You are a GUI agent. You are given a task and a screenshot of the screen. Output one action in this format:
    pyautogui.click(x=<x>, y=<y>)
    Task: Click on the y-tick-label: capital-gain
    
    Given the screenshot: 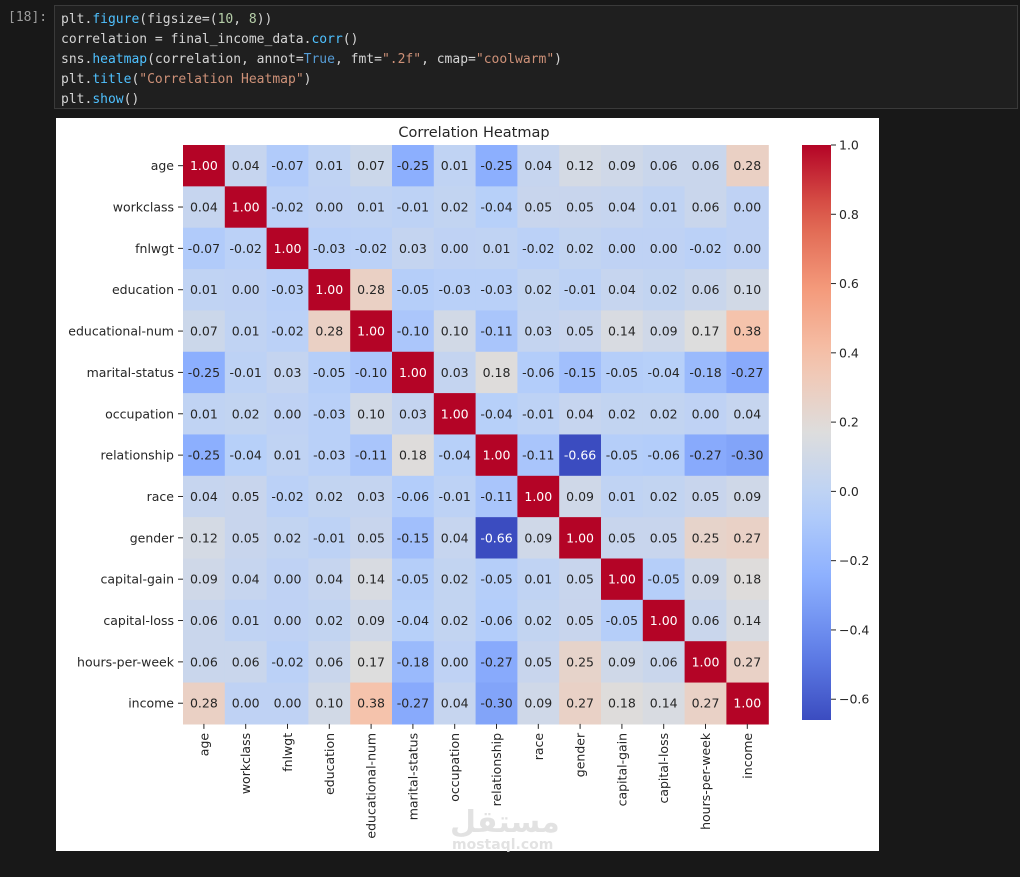 What is the action you would take?
    pyautogui.click(x=137, y=579)
    